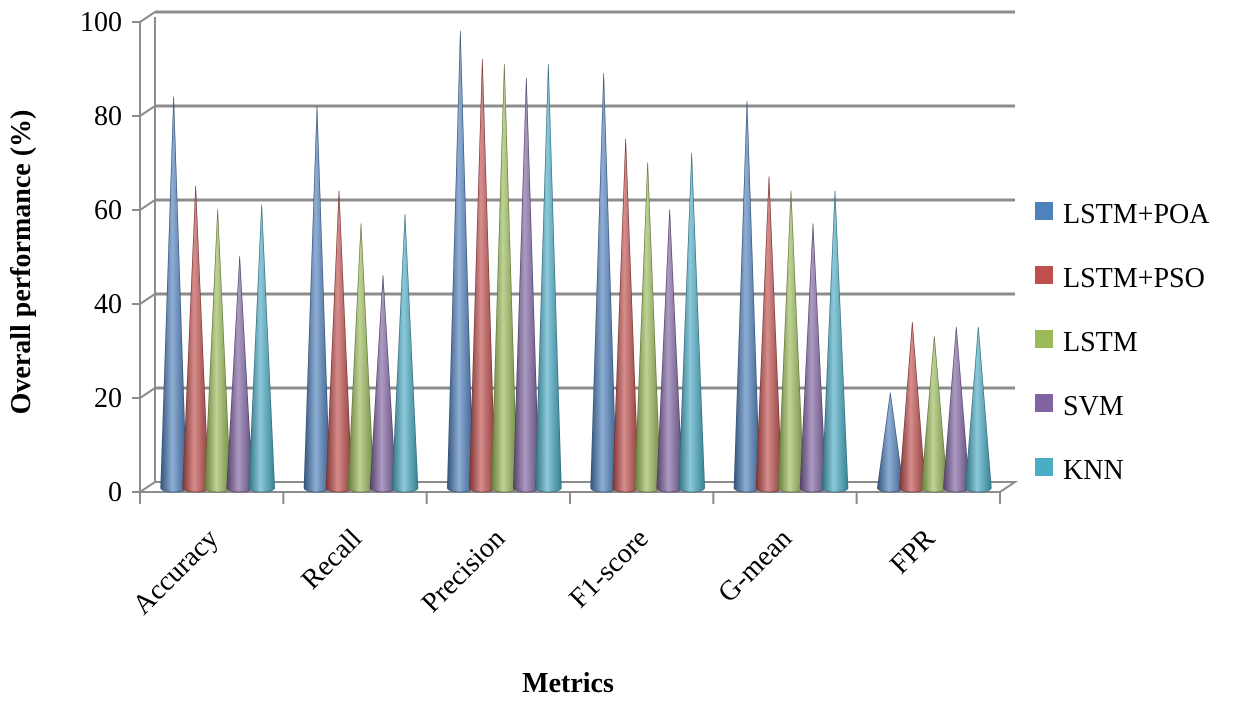 The height and width of the screenshot is (701, 1250). I want to click on y-tick-label: 20, so click(108, 398).